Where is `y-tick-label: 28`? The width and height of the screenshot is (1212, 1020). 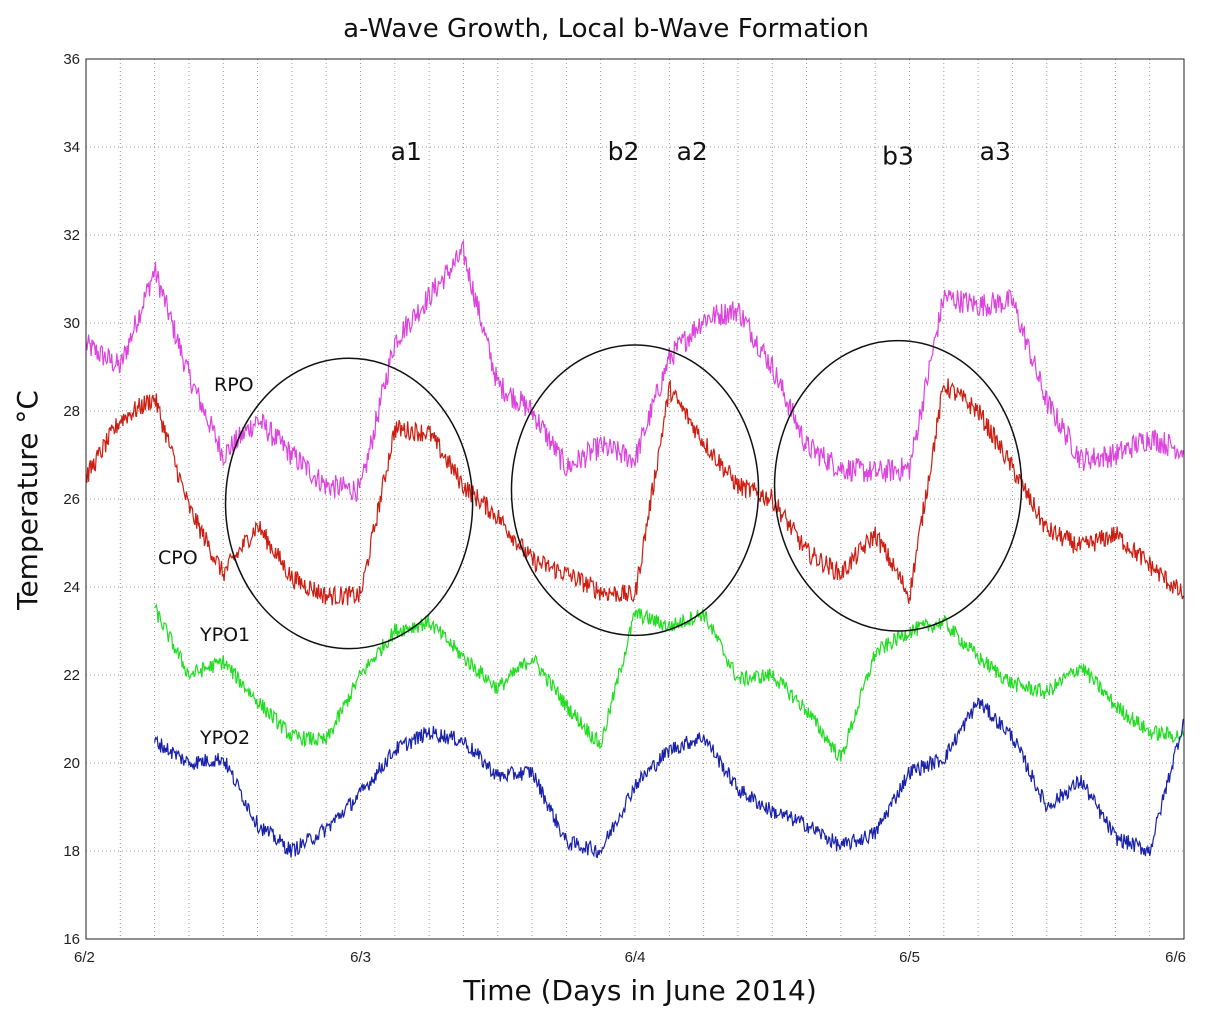
y-tick-label: 28 is located at coordinates (71, 411).